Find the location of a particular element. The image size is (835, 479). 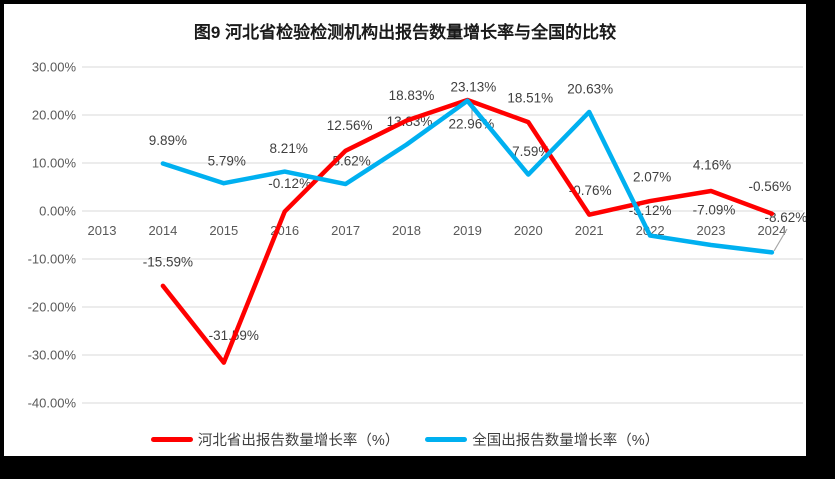

blue-line-swatch-icon is located at coordinates (446, 439).